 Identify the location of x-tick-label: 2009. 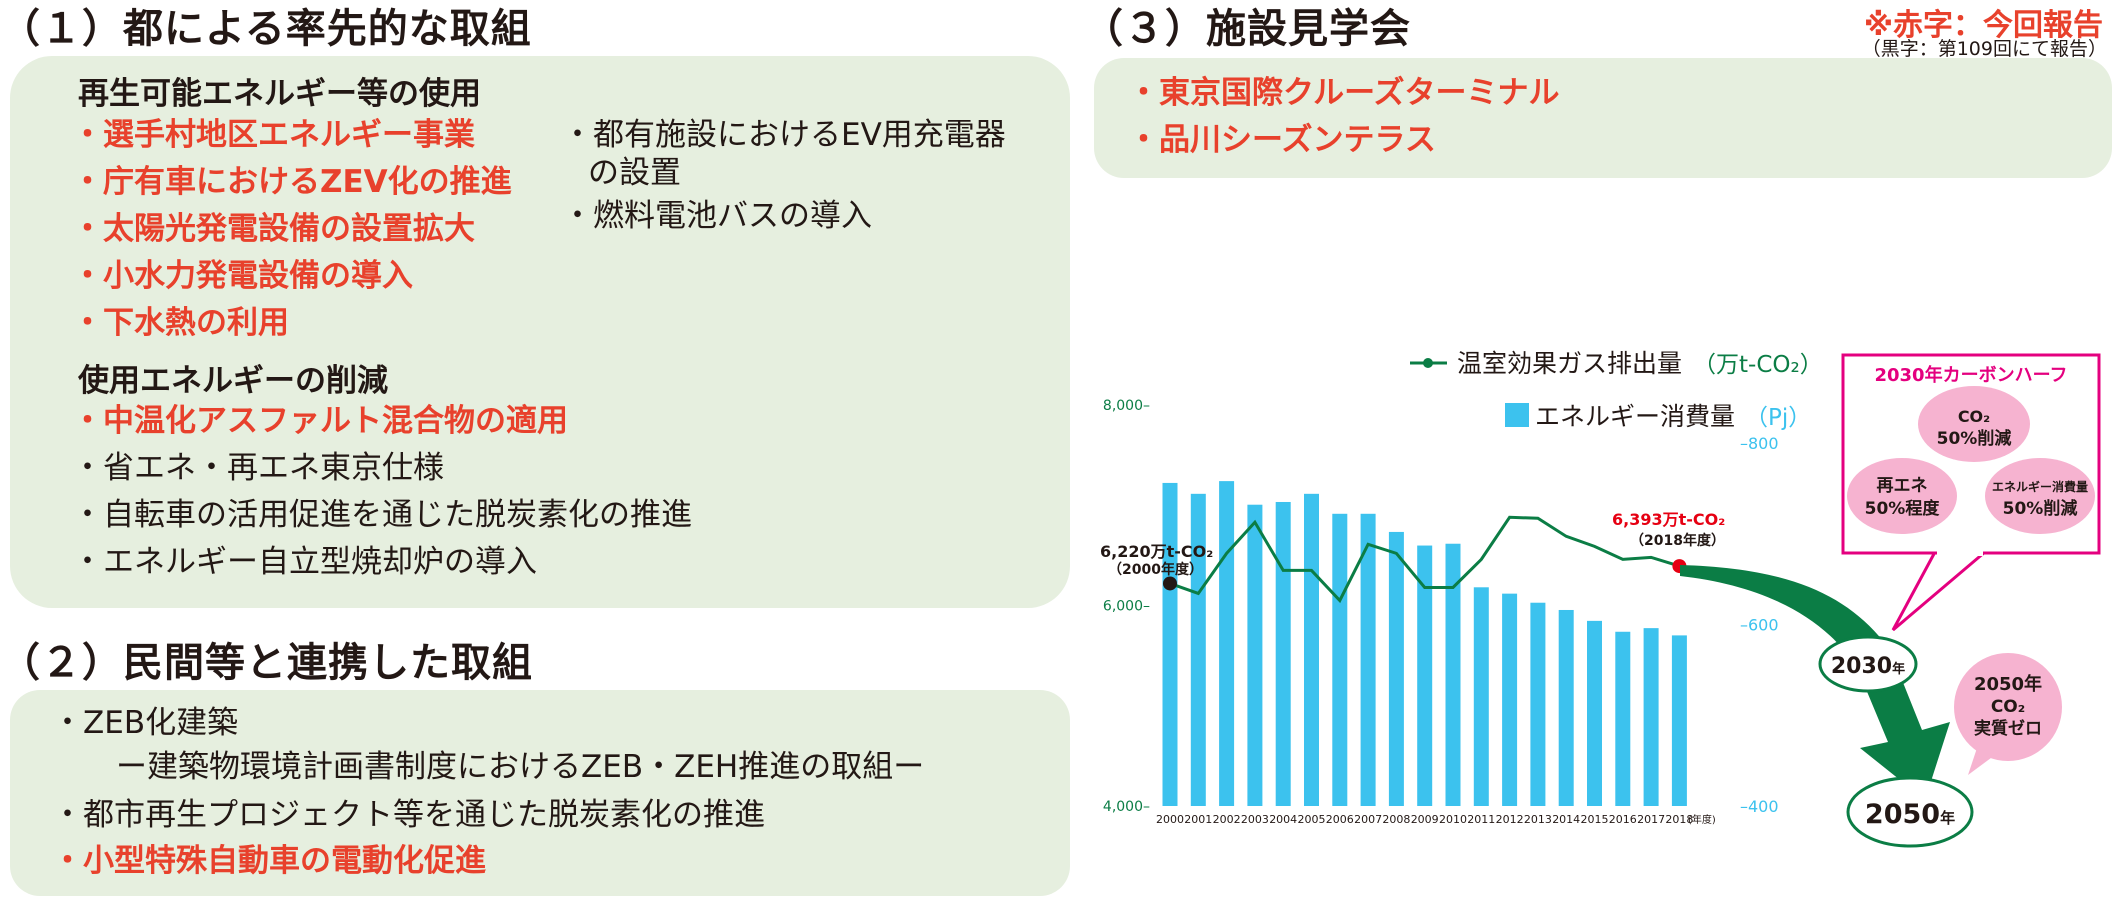
(1425, 819).